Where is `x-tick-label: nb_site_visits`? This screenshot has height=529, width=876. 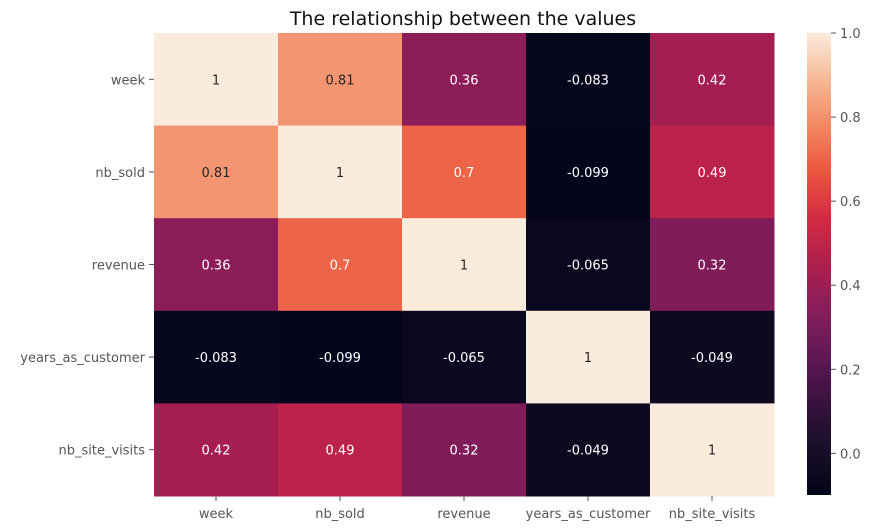 x-tick-label: nb_site_visits is located at coordinates (712, 514).